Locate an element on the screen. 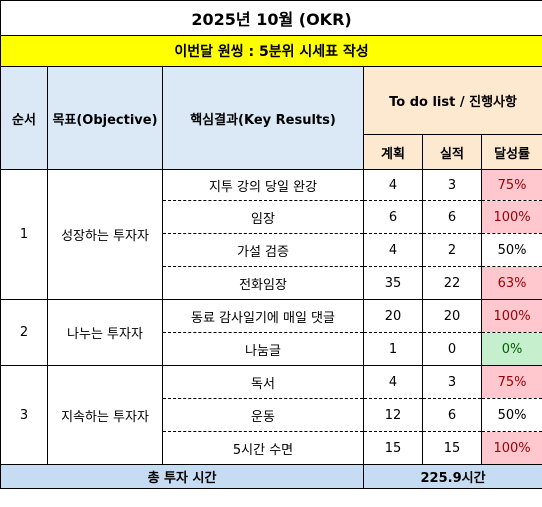  plan-cell: 20 is located at coordinates (393, 316).